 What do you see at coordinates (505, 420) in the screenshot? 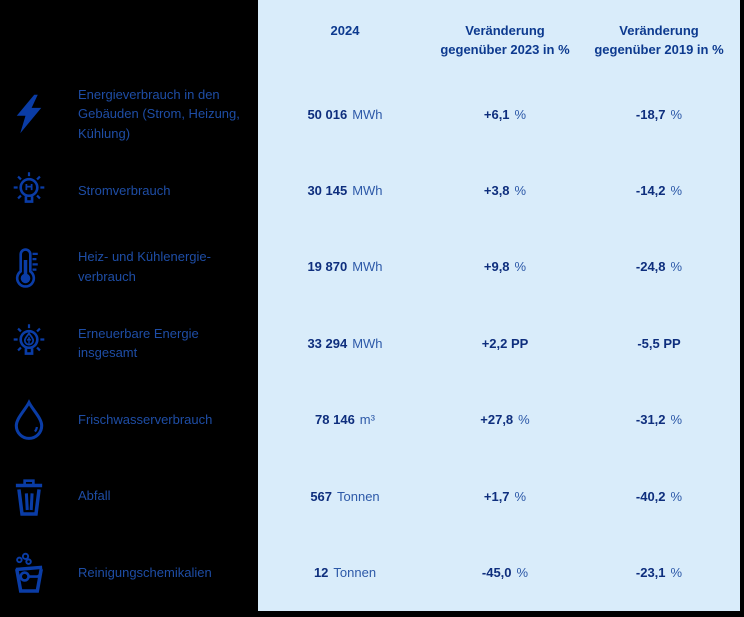
I see `value-change-2023: +27,8%` at bounding box center [505, 420].